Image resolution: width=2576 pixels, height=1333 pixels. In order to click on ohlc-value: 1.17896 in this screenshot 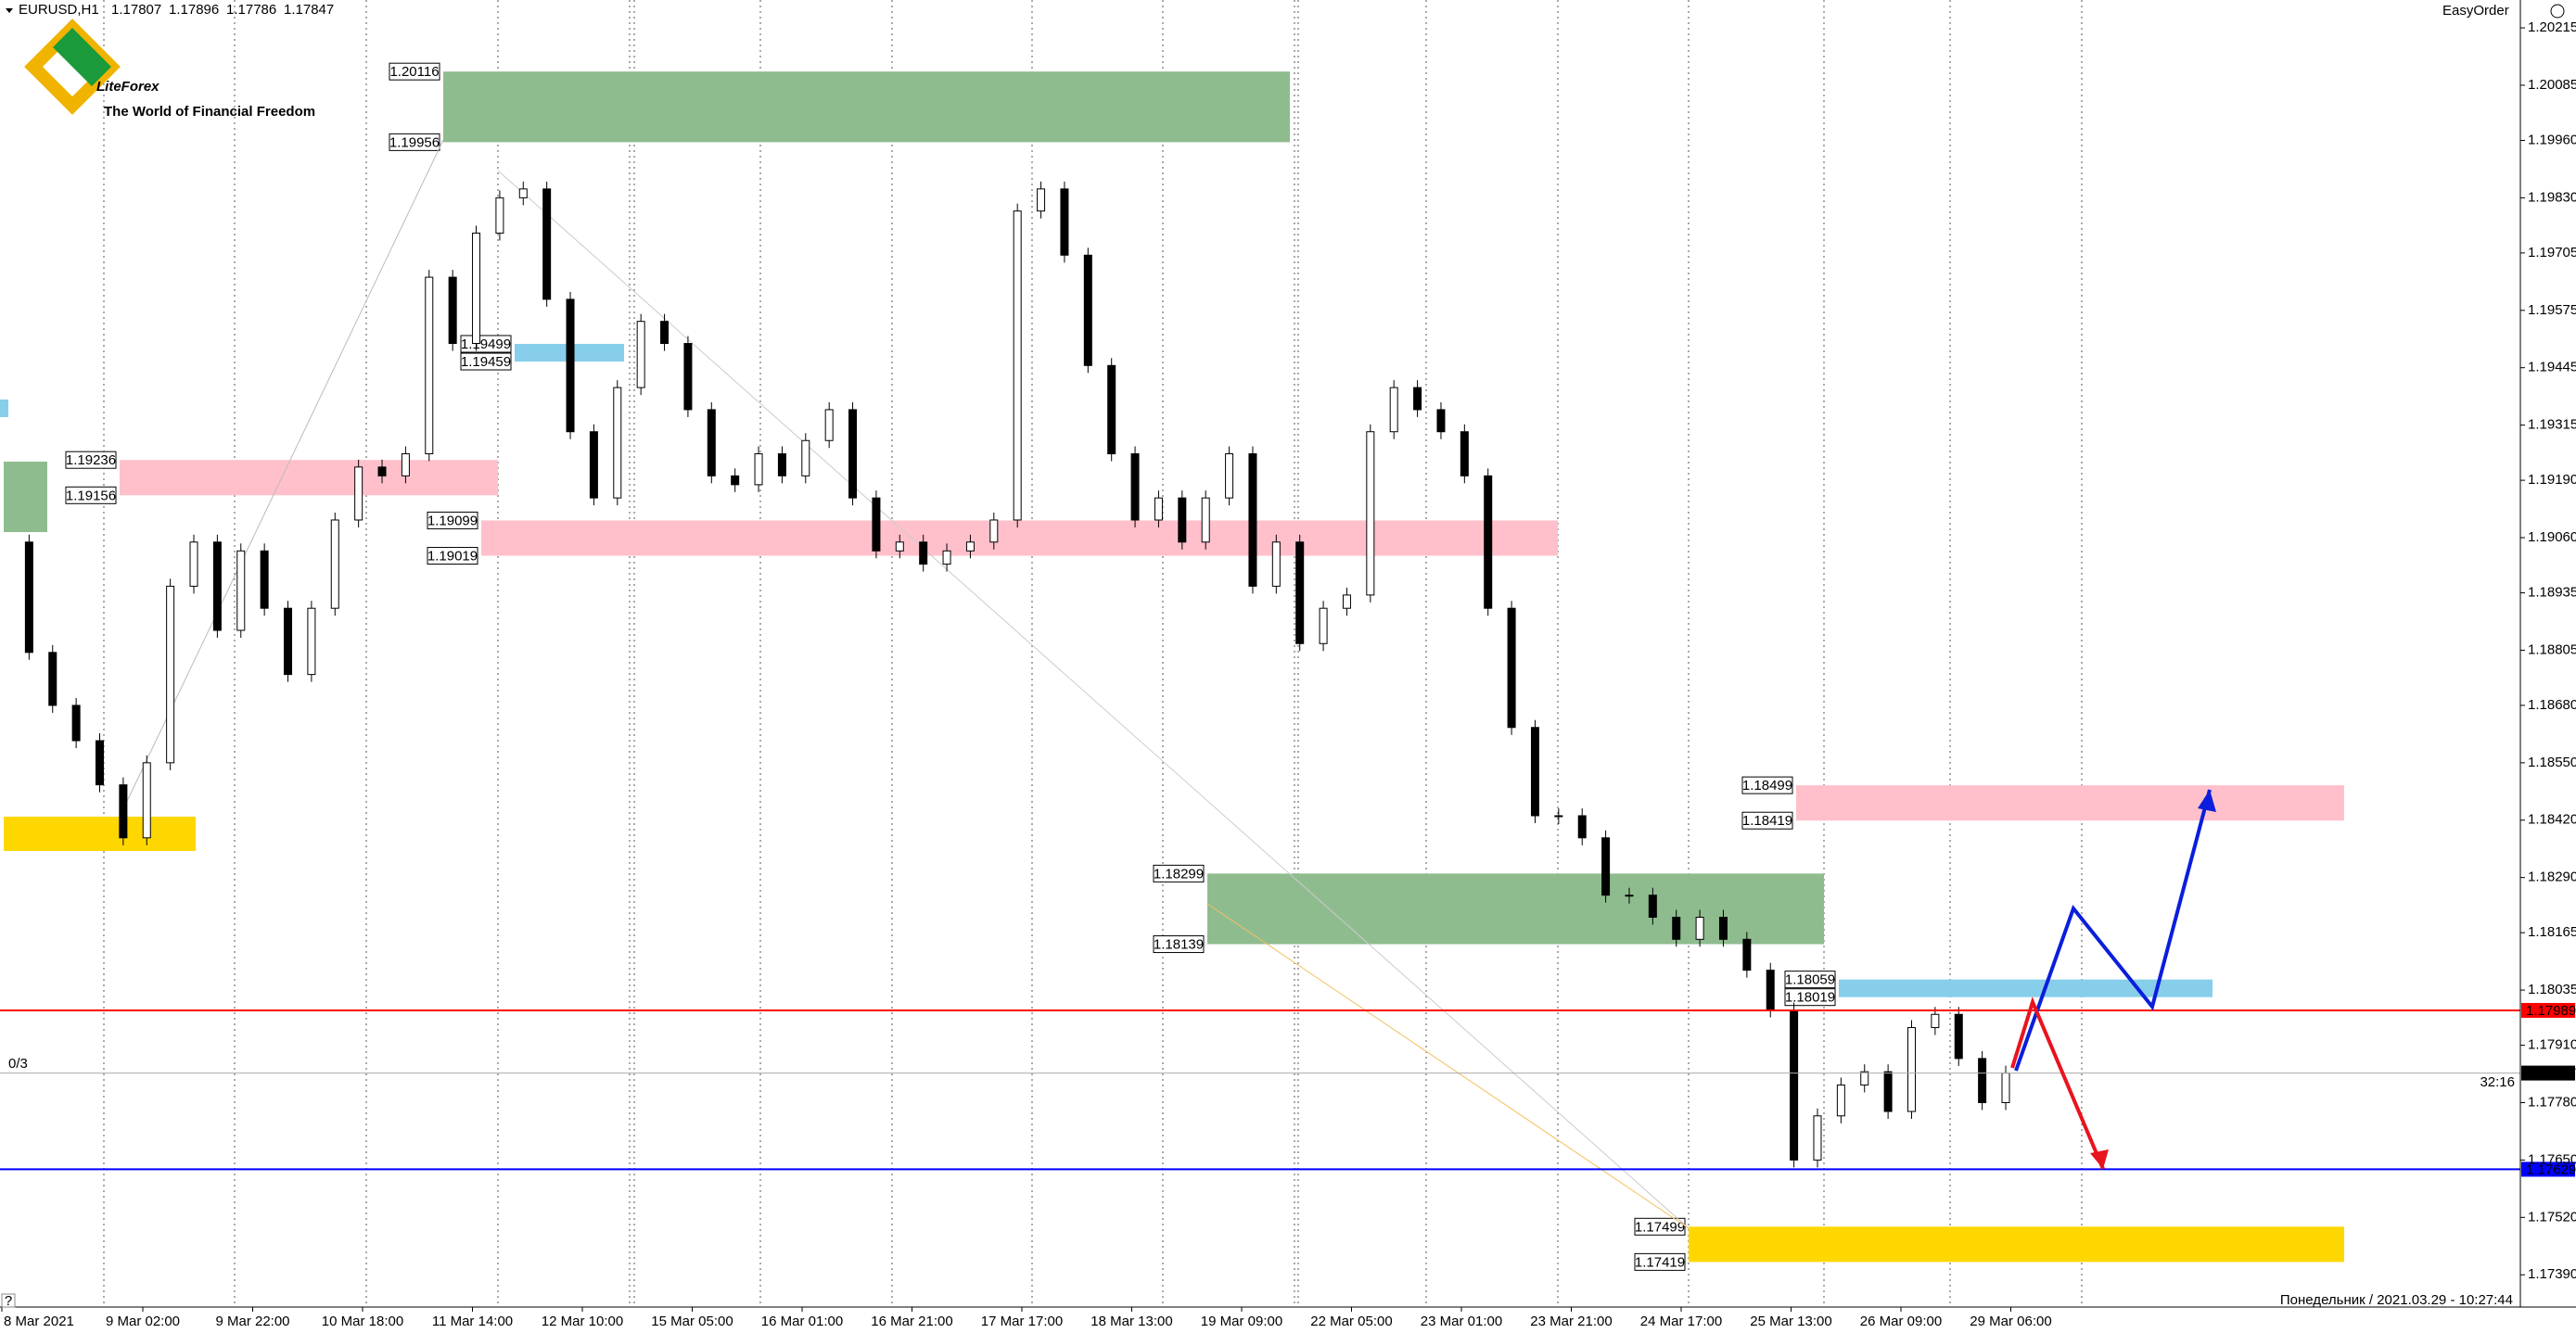, I will do `click(194, 10)`.